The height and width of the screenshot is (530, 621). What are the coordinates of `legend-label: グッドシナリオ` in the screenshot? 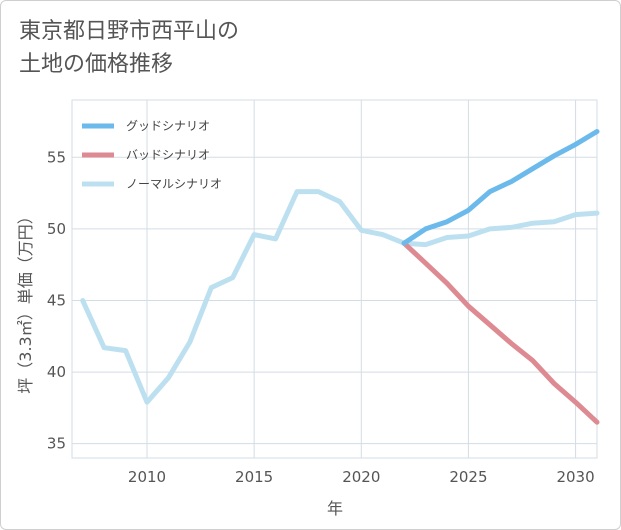 It's located at (168, 126).